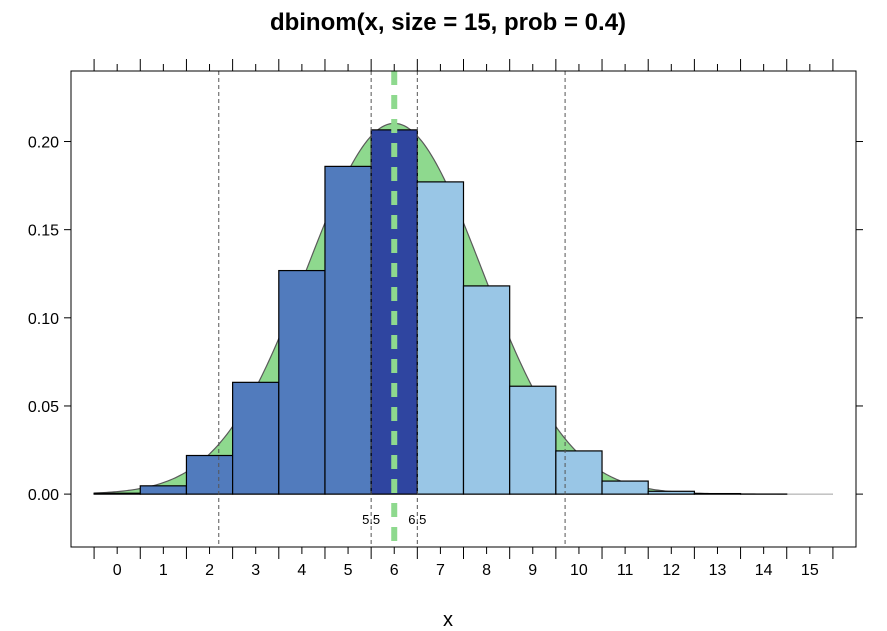  I want to click on y-tick-label-0.10: 0.10, so click(43, 319).